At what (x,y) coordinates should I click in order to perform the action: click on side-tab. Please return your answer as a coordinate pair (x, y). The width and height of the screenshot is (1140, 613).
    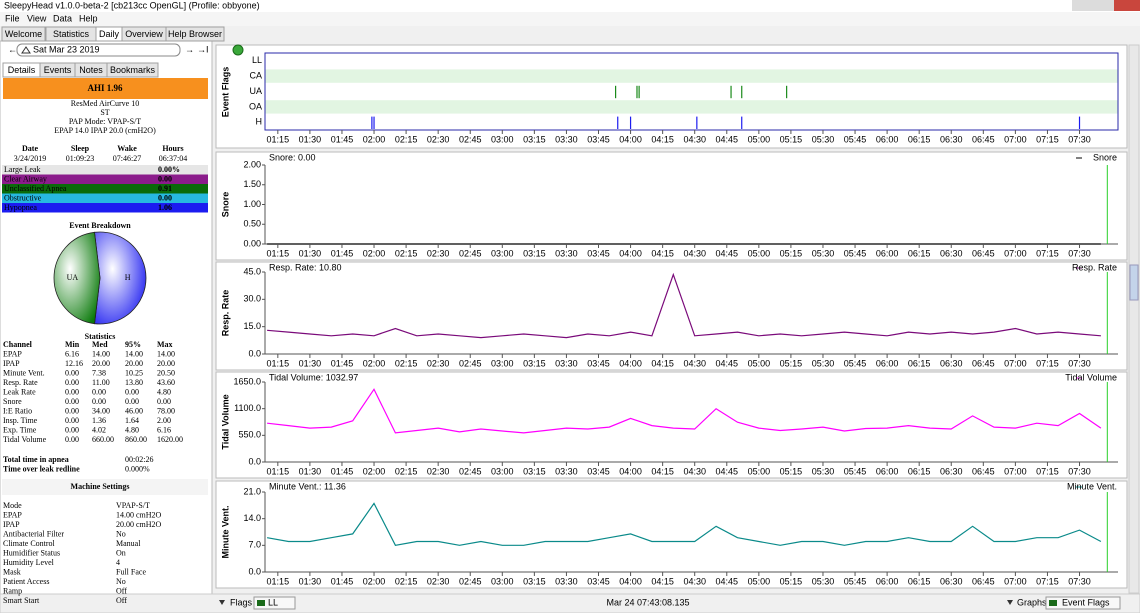
    Looking at the image, I should click on (132, 70).